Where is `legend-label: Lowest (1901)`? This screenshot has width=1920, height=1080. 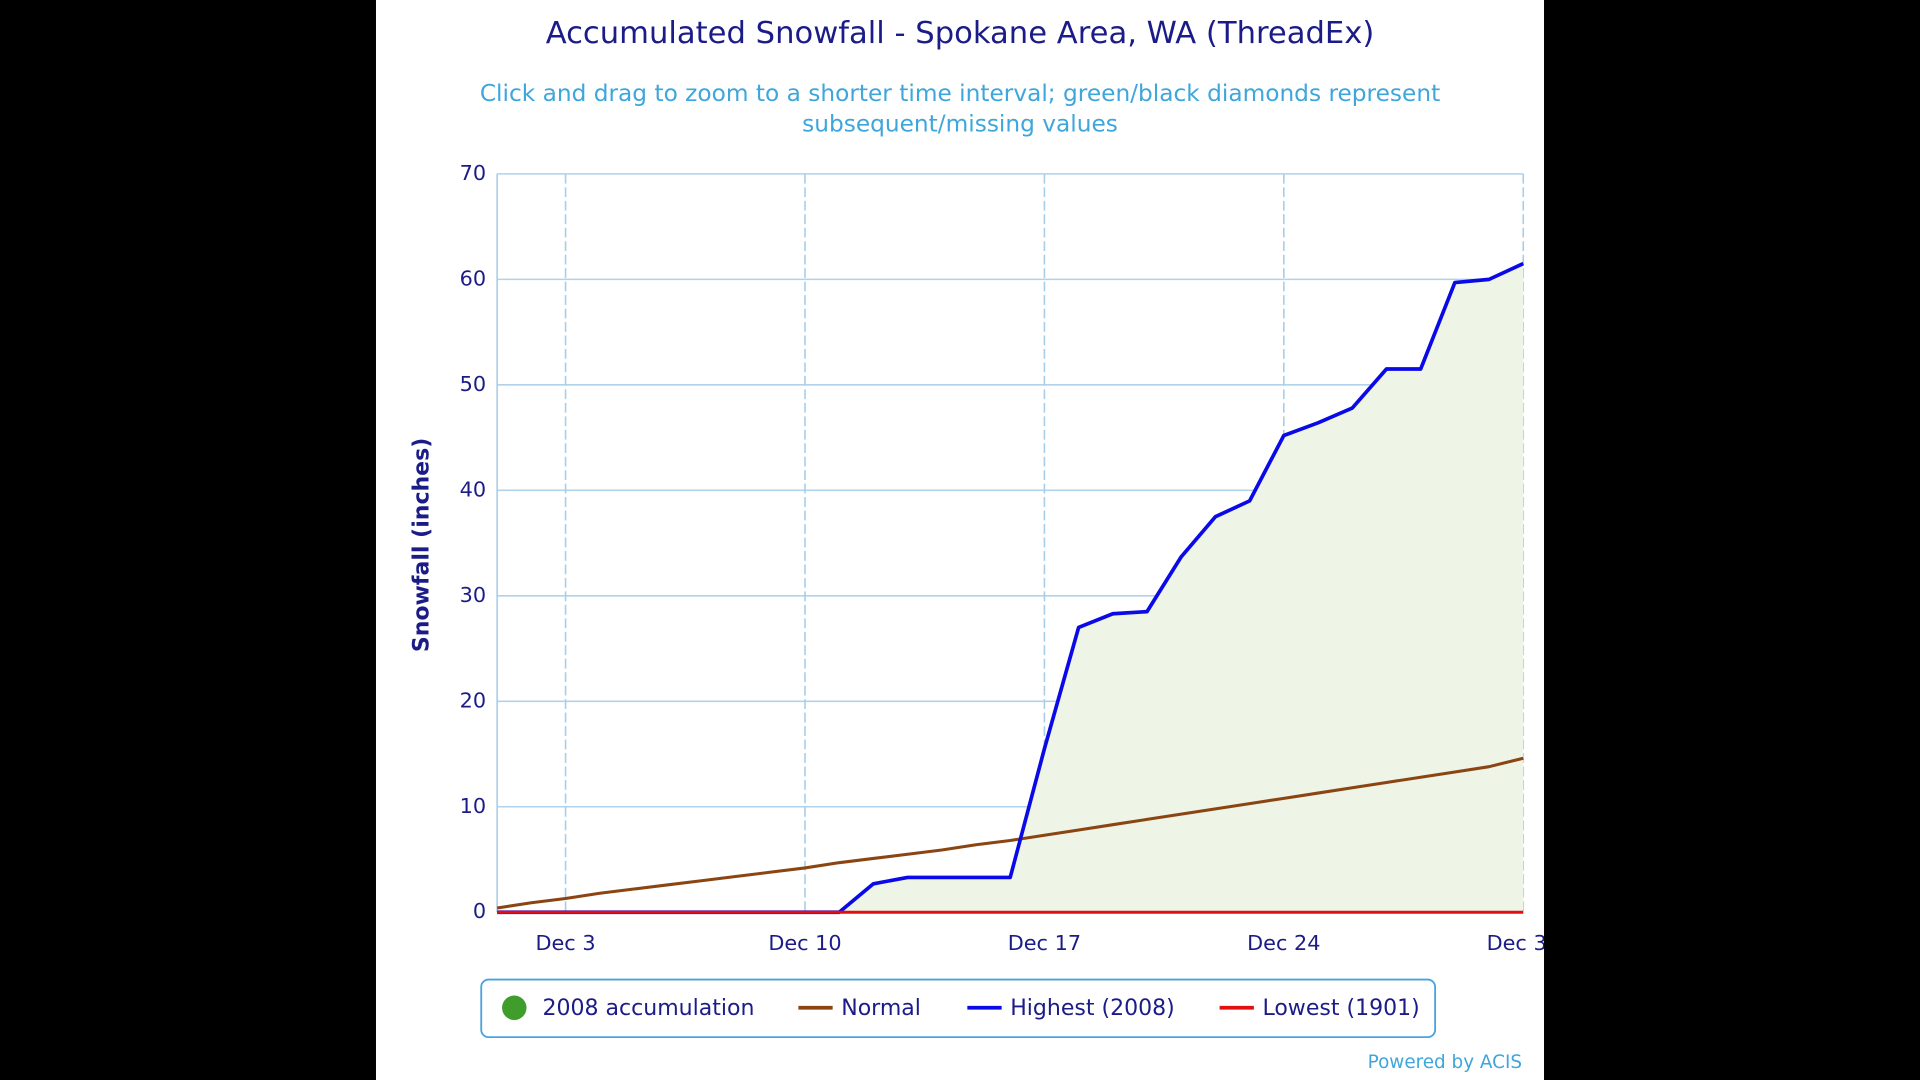 legend-label: Lowest (1901) is located at coordinates (1340, 1008).